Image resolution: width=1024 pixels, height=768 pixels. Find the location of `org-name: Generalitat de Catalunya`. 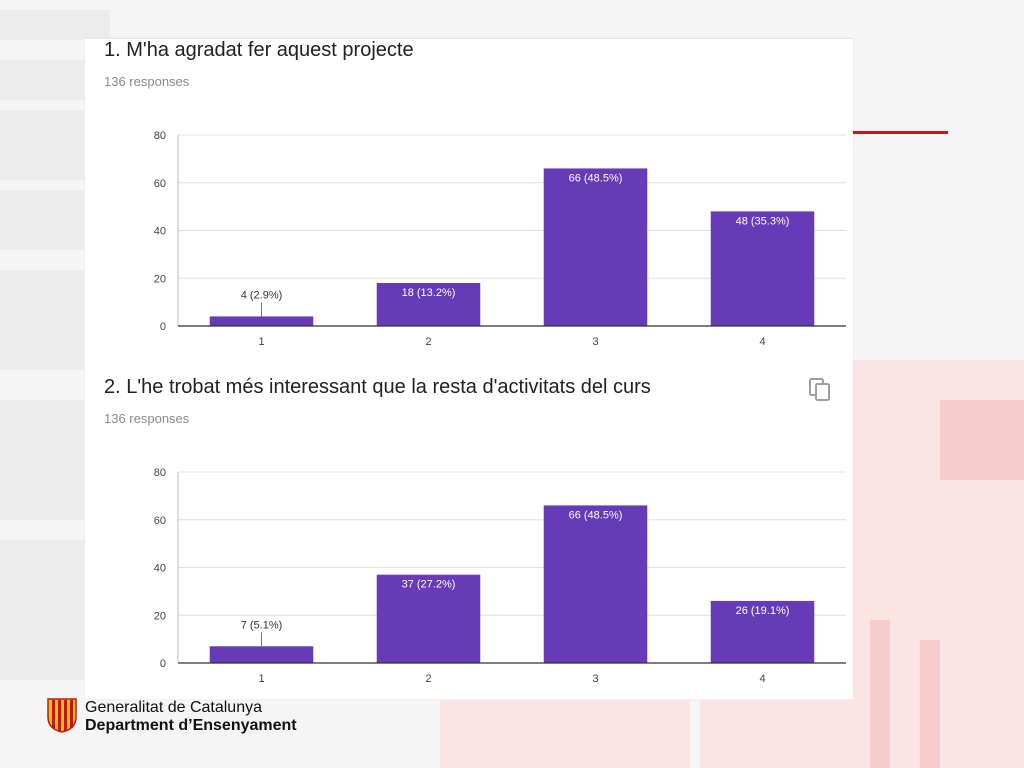

org-name: Generalitat de Catalunya is located at coordinates (173, 707).